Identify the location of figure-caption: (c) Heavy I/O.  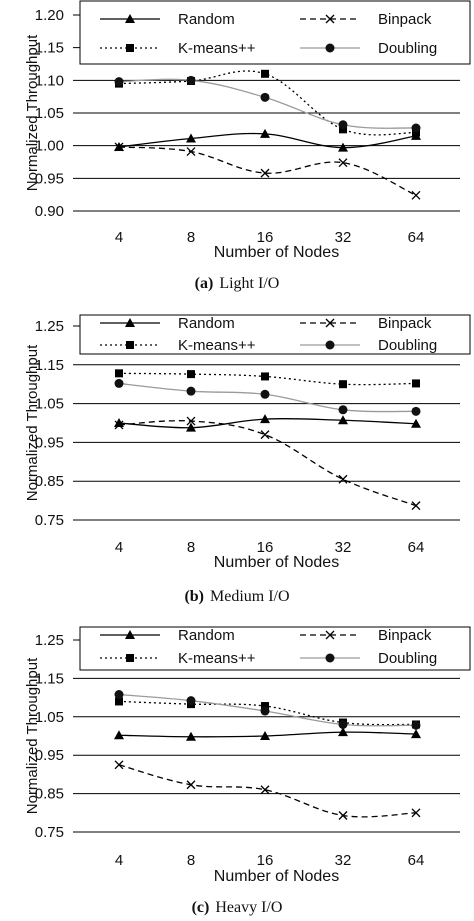
(237, 907).